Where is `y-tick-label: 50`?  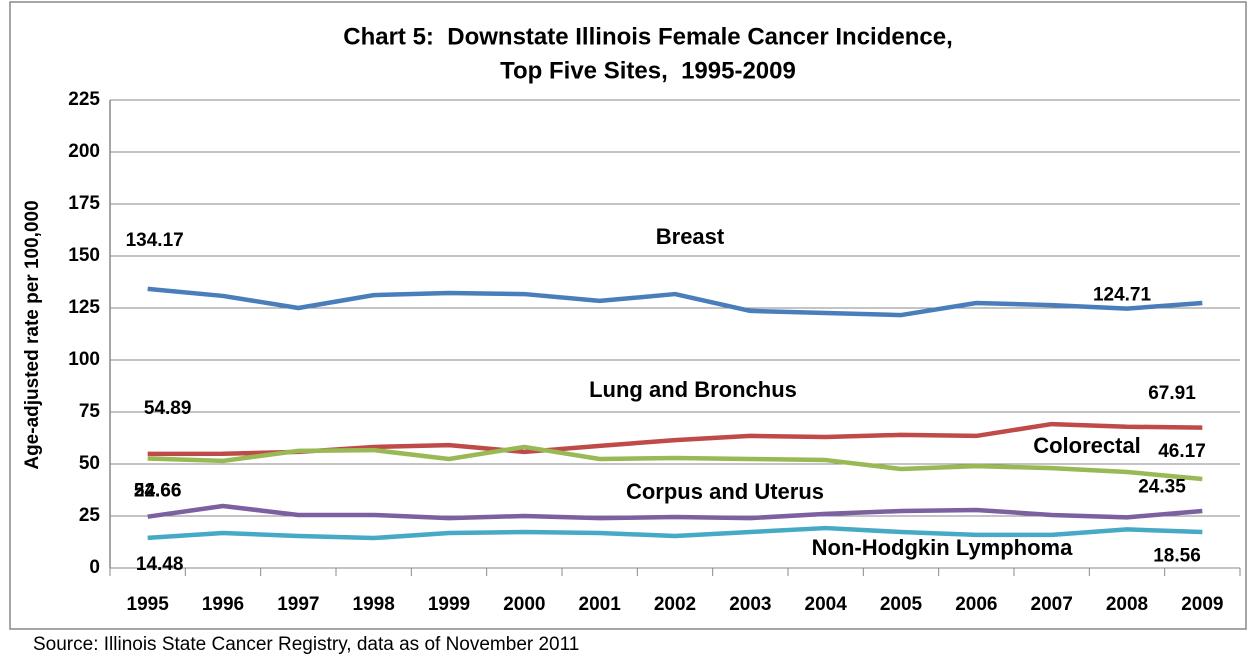
y-tick-label: 50 is located at coordinates (89, 463).